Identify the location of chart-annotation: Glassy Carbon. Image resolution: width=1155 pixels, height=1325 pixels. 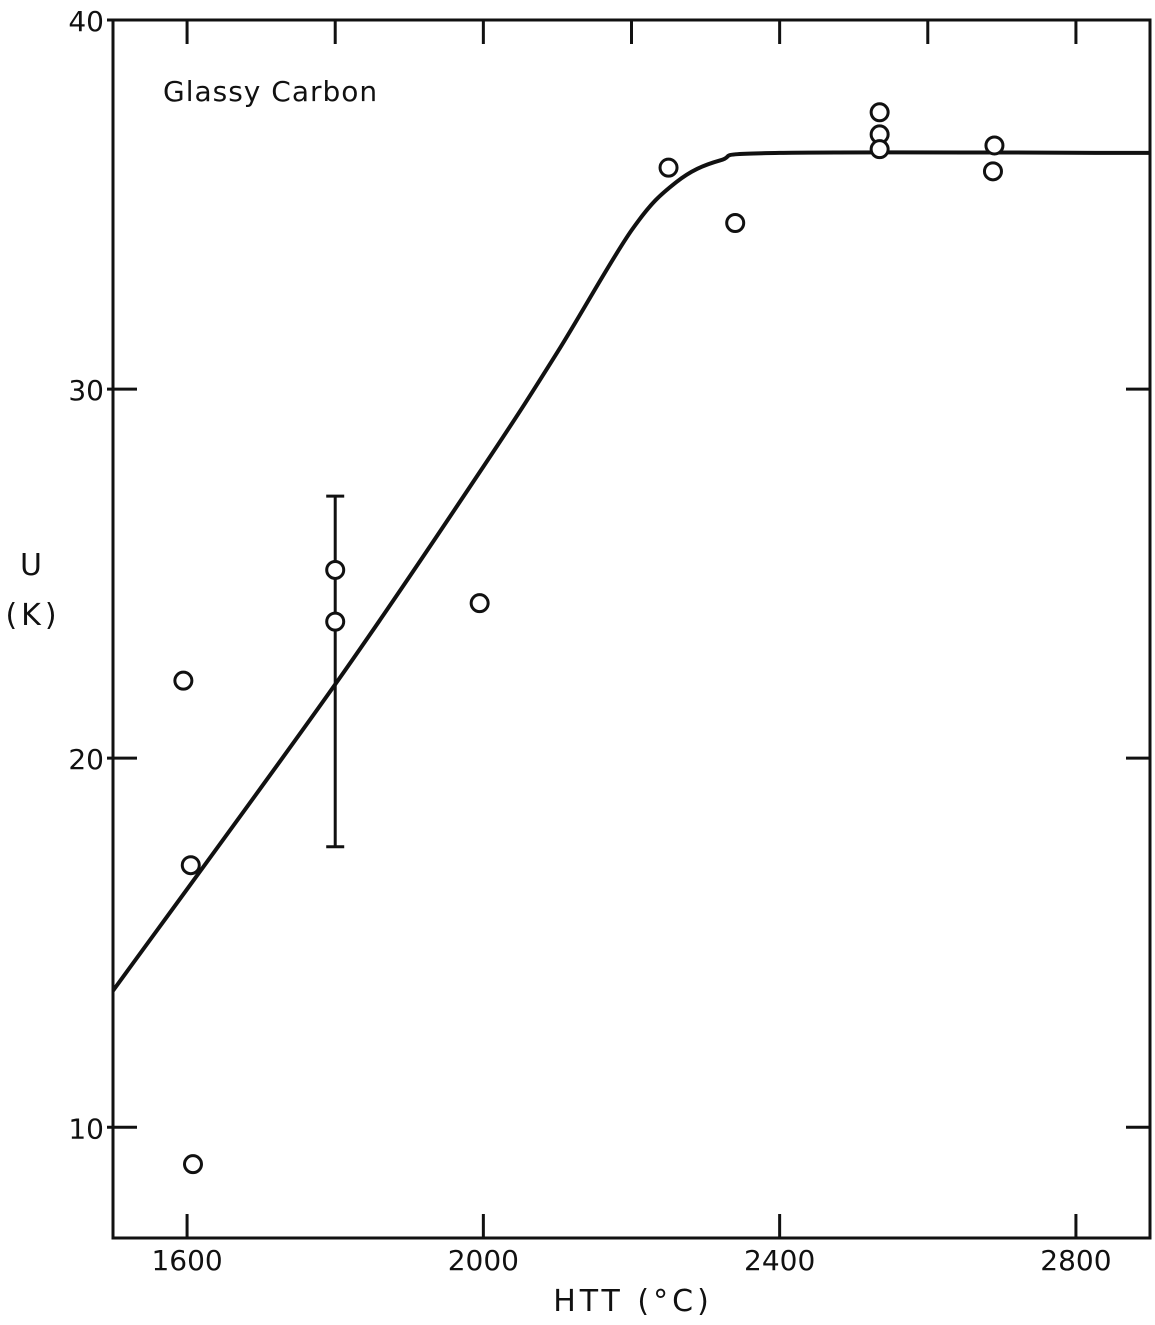
(270, 91).